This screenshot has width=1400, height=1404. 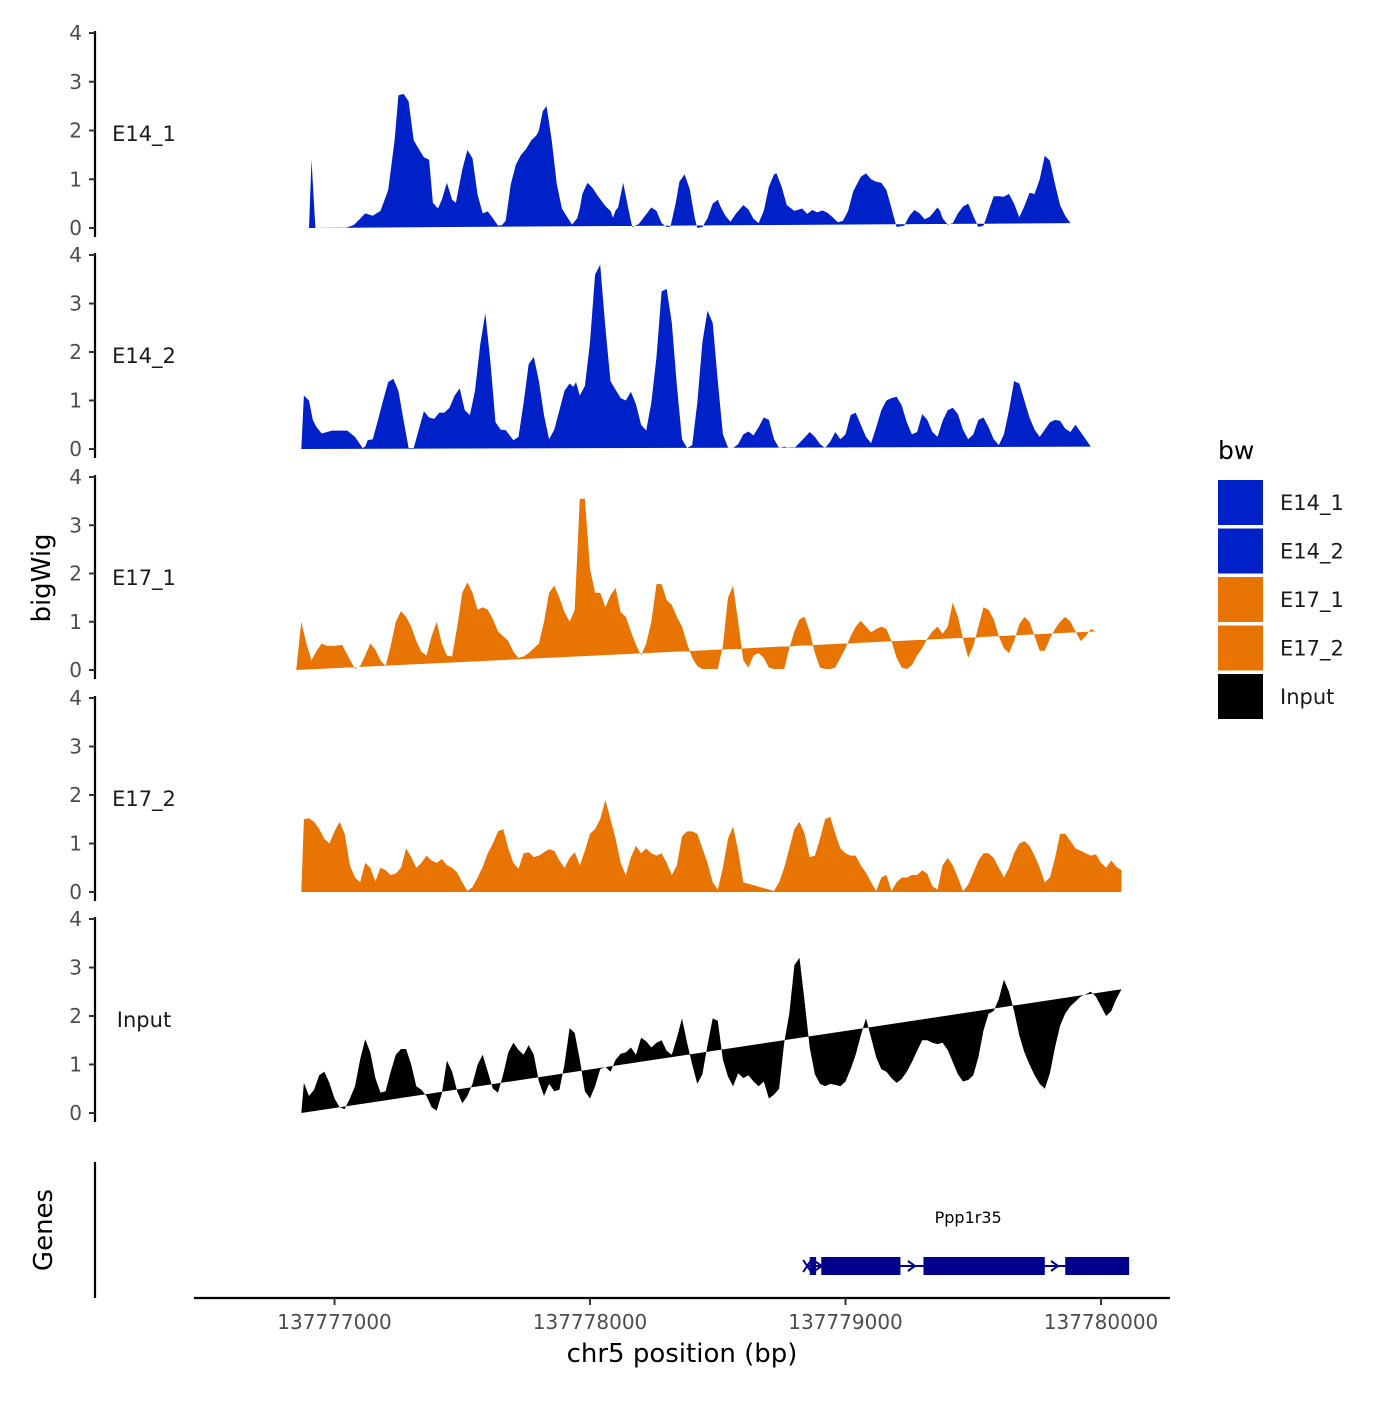 I want to click on track-e17-2: 0 1 2 3 4 E17_2, so click(x=595, y=795).